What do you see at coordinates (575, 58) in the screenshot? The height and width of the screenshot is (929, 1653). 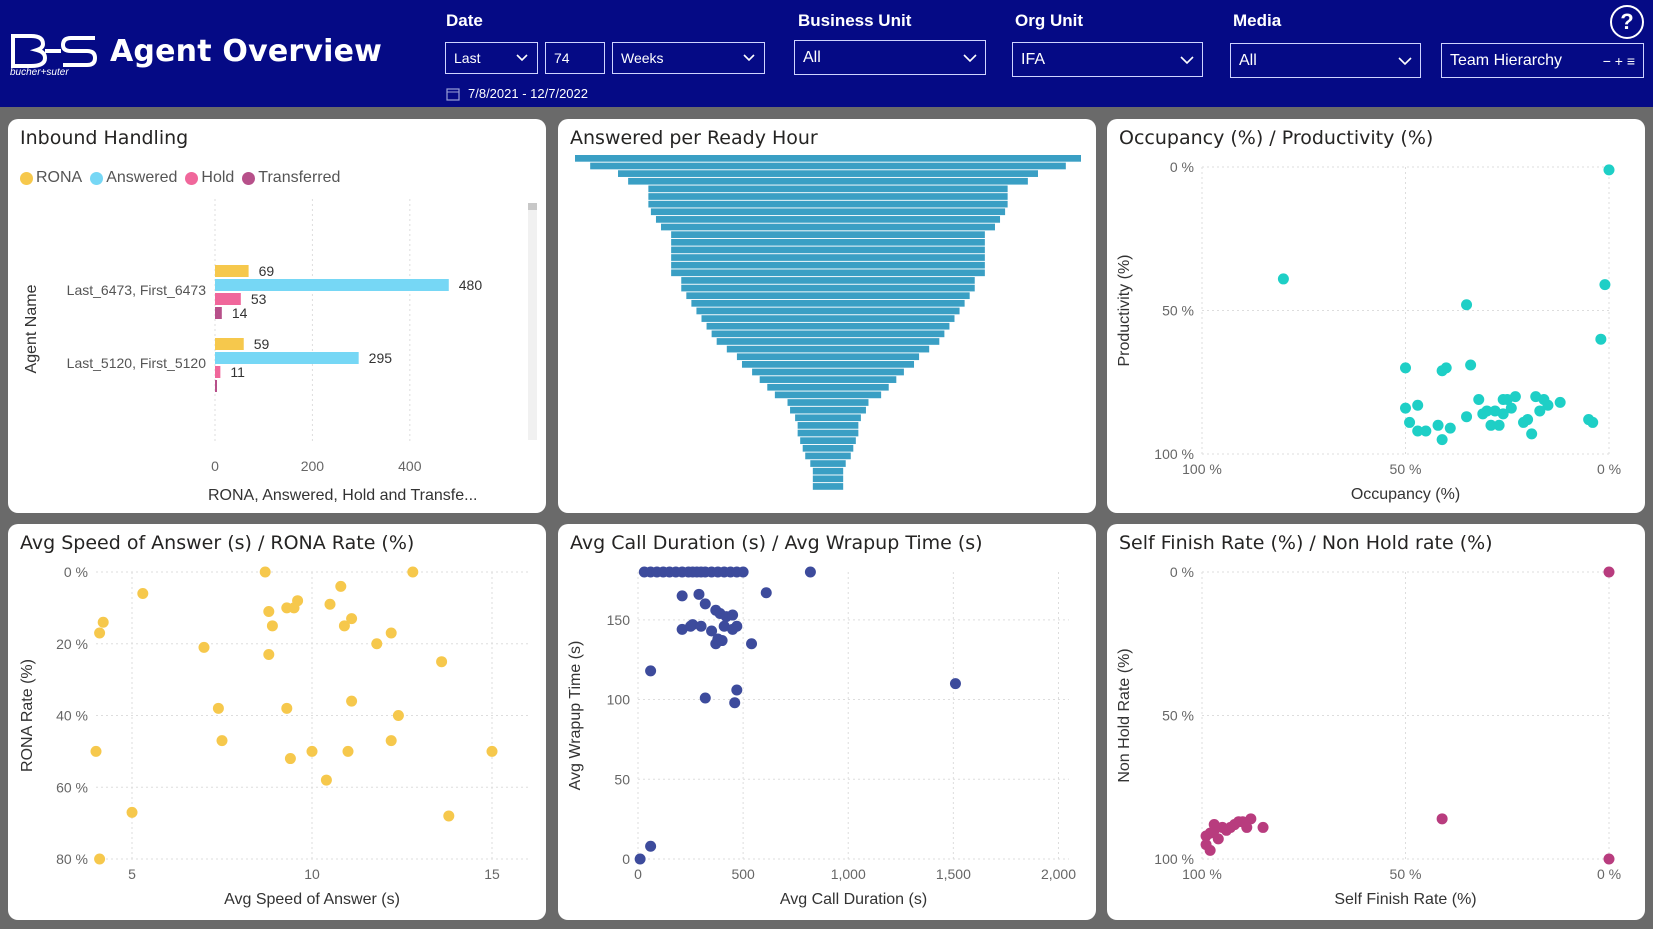 I see `date-count-input: 74` at bounding box center [575, 58].